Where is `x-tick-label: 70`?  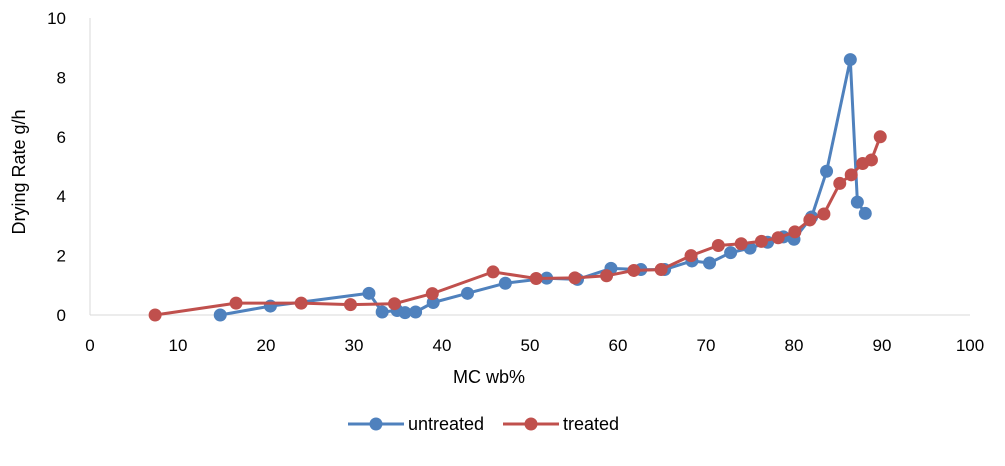
x-tick-label: 70 is located at coordinates (706, 345).